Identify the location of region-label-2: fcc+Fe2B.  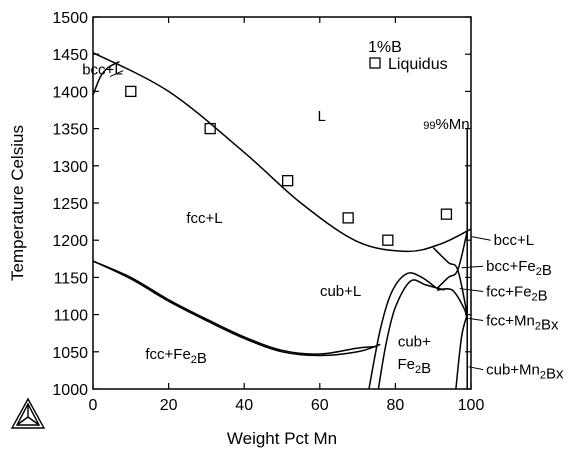
(176, 356).